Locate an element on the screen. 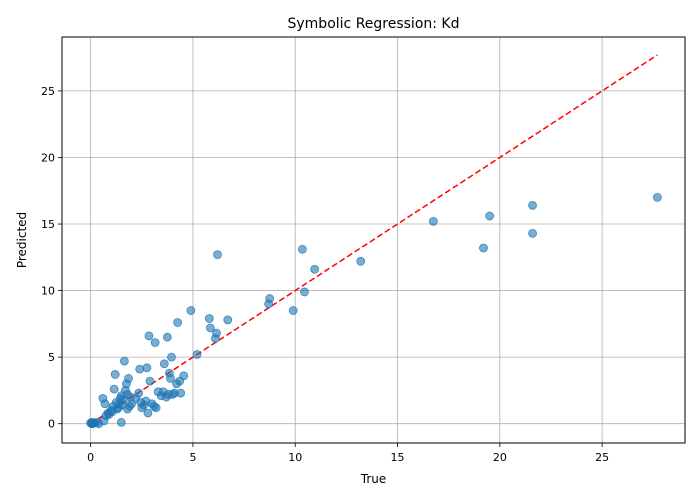  y-tick-label: 0 is located at coordinates (51, 424).